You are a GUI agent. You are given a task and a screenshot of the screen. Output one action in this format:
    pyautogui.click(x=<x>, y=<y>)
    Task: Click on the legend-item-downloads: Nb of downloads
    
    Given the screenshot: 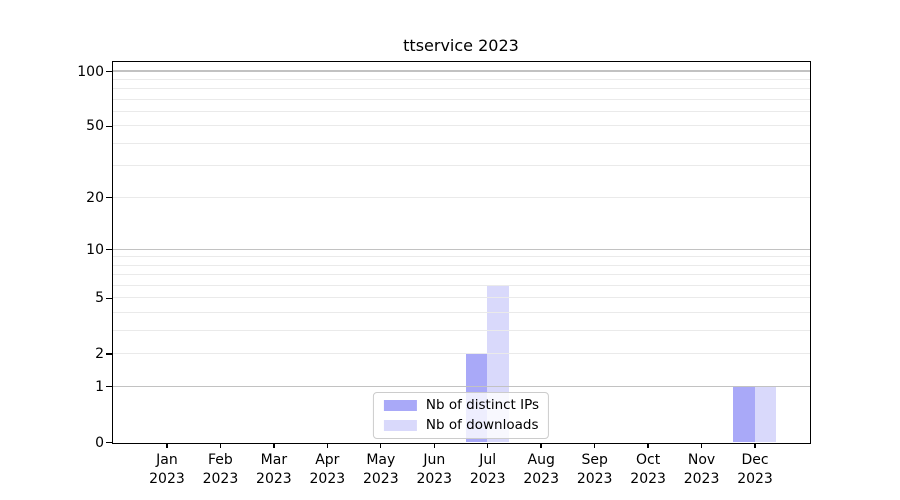 What is the action you would take?
    pyautogui.click(x=461, y=425)
    